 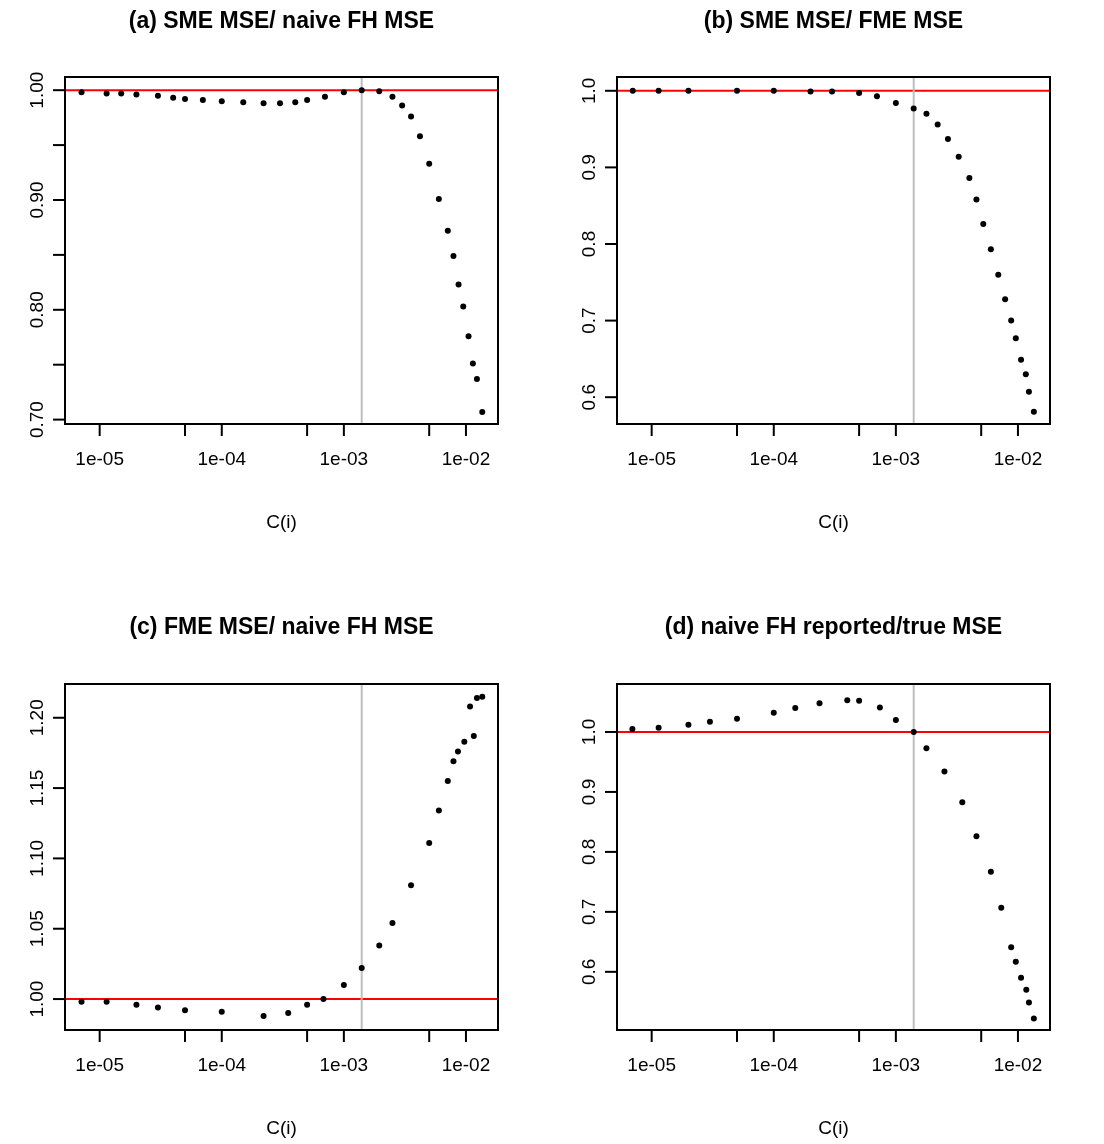 I want to click on chart-title: (a) SME MSE/ naive FH MSE, so click(x=281, y=20).